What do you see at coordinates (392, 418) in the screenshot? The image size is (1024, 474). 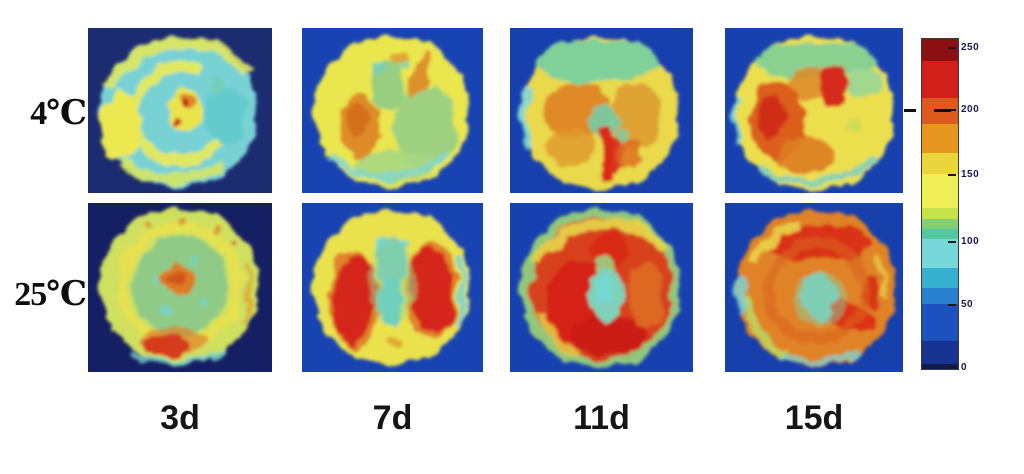 I see `col-label-7d: 7d` at bounding box center [392, 418].